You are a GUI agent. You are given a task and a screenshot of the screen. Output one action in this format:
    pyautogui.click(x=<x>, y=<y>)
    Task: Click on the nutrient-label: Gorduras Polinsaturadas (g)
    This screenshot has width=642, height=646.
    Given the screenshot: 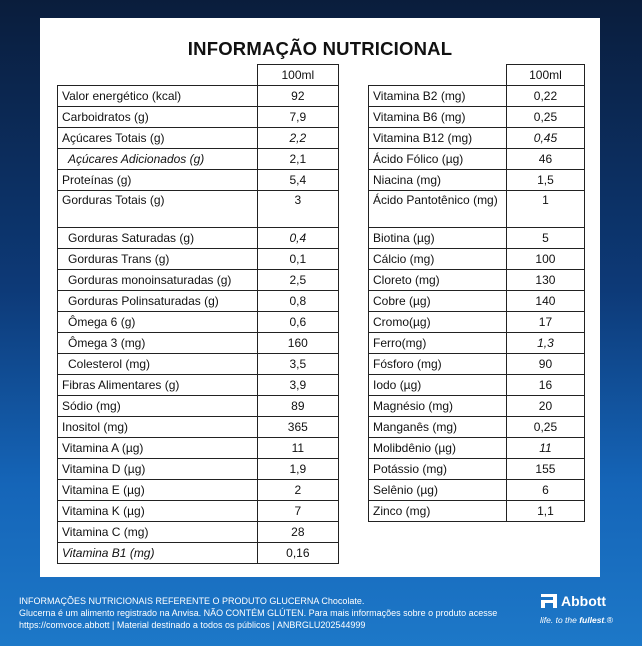 What is the action you would take?
    pyautogui.click(x=157, y=301)
    